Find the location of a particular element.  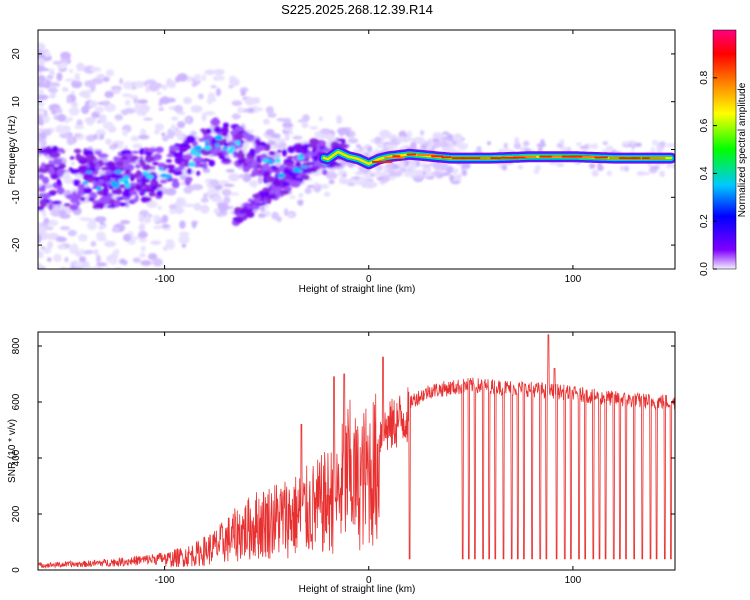

spectrogram-xtick-label: 100 is located at coordinates (573, 279).